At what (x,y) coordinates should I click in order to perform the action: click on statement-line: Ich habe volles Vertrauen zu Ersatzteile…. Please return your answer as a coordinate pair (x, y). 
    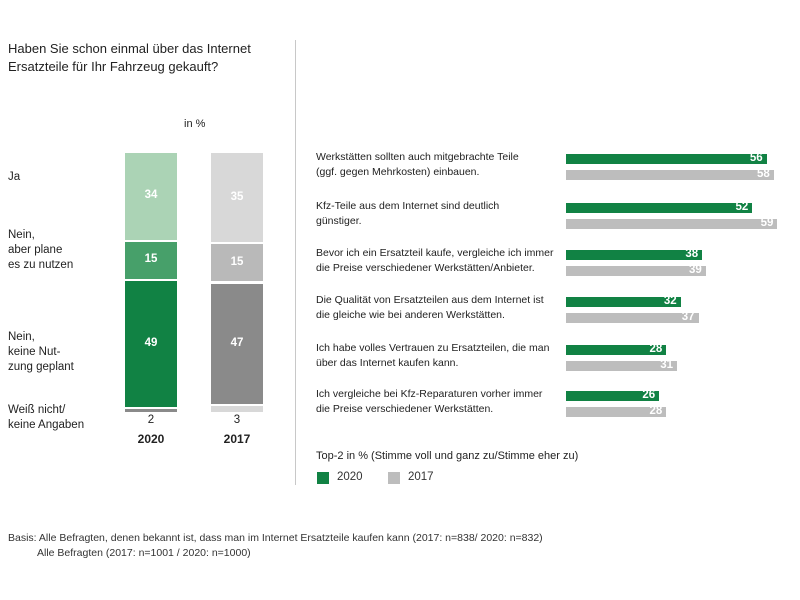
    Looking at the image, I should click on (433, 348).